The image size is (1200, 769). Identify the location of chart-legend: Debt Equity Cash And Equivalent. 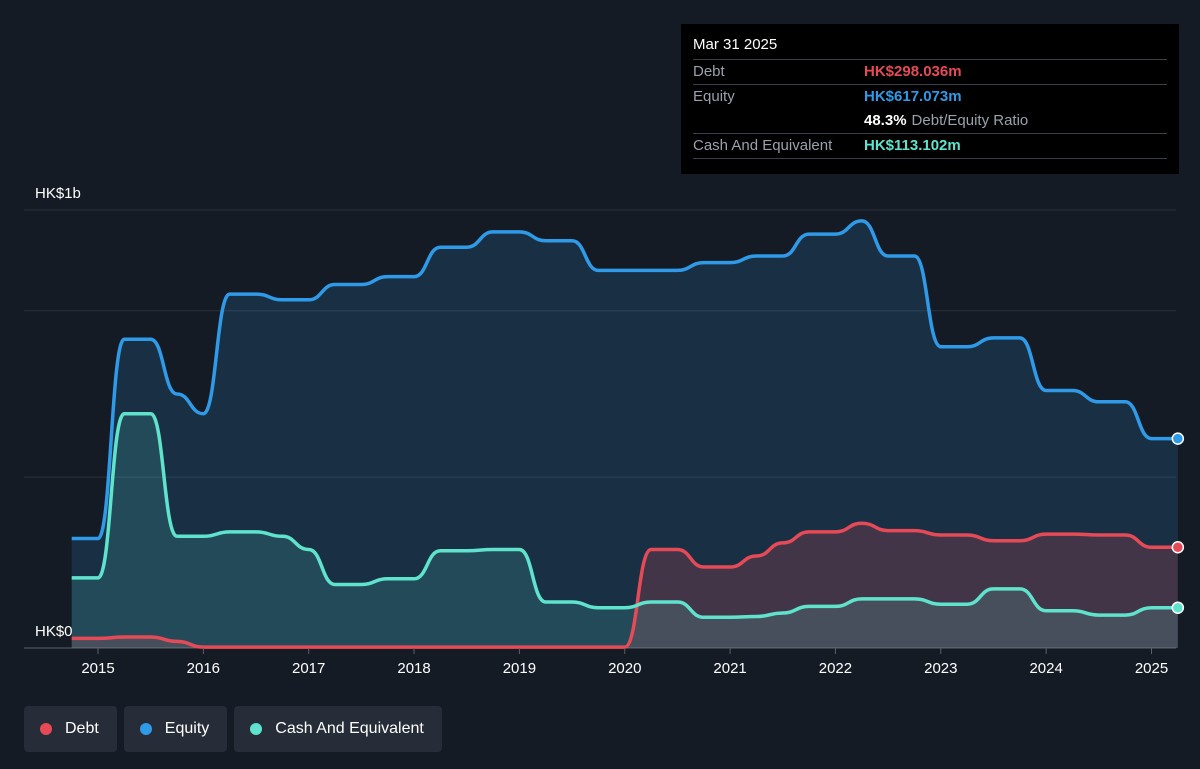
(233, 729).